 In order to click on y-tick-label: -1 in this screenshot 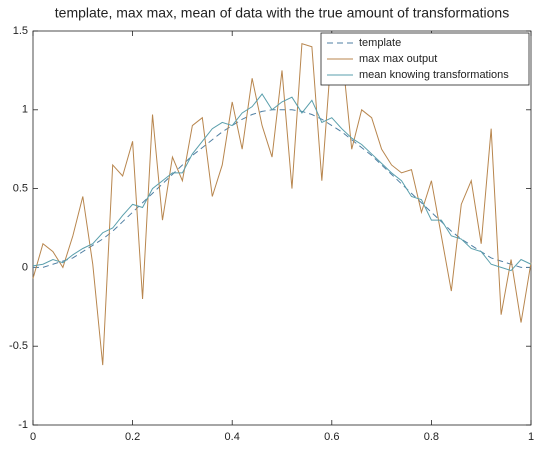, I will do `click(23, 425)`.